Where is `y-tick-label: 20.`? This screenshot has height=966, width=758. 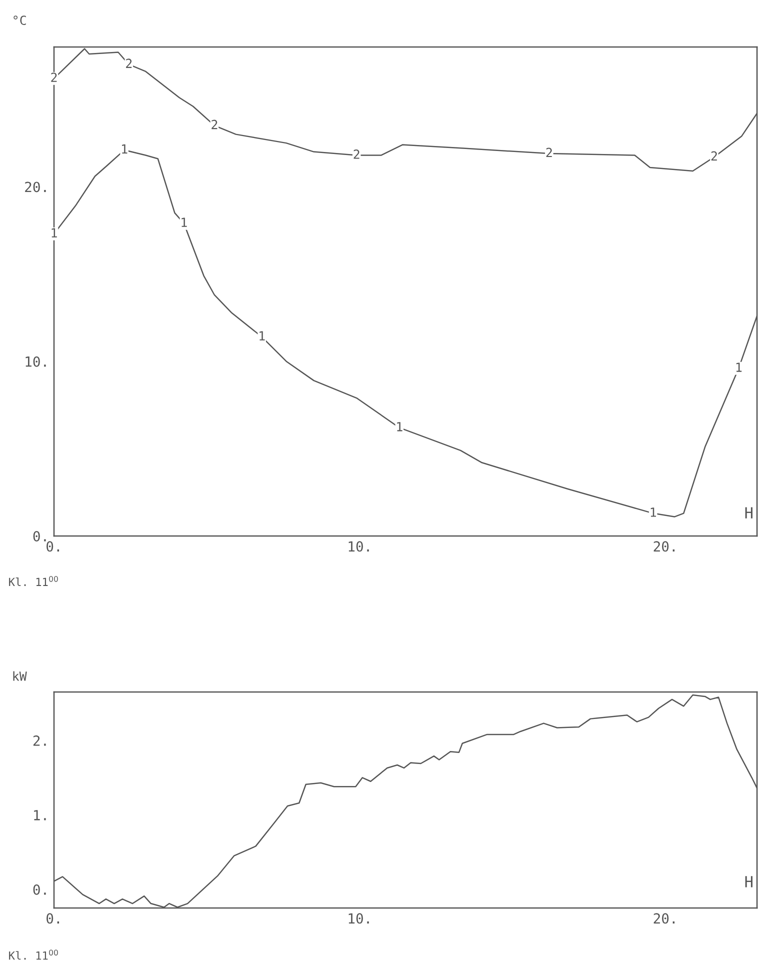
y-tick-label: 20. is located at coordinates (35, 187).